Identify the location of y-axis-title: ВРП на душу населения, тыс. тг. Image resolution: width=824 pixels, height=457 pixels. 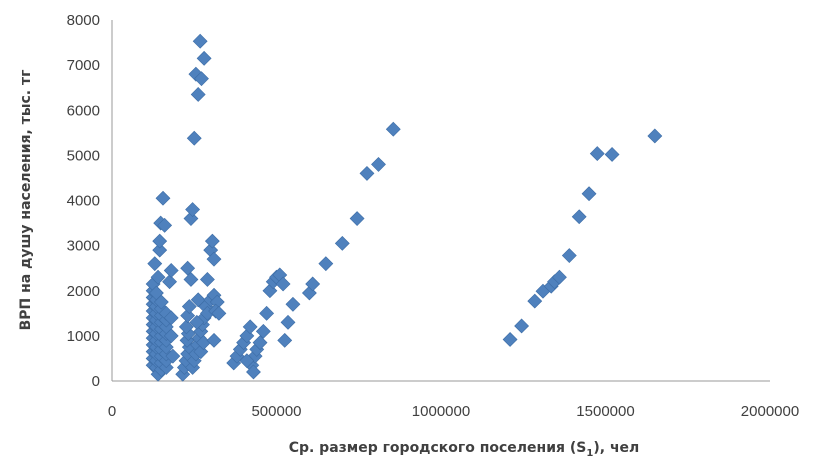
(26, 200).